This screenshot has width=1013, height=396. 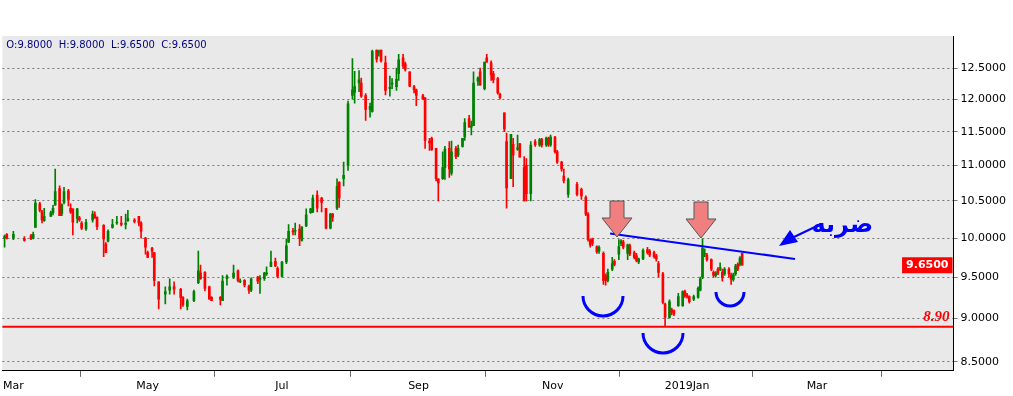 What do you see at coordinates (980, 318) in the screenshot?
I see `y-tick-label: 9.0000` at bounding box center [980, 318].